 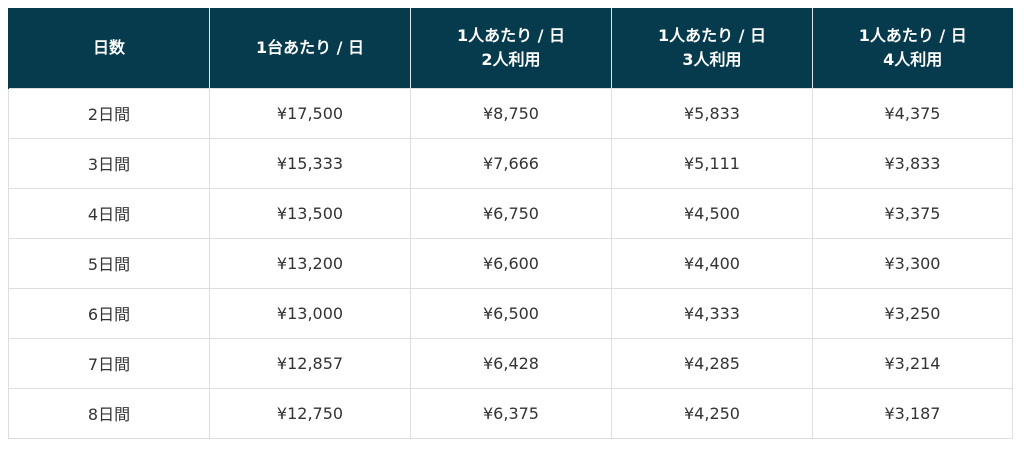 I want to click on cell-days: 3日間, so click(x=109, y=163).